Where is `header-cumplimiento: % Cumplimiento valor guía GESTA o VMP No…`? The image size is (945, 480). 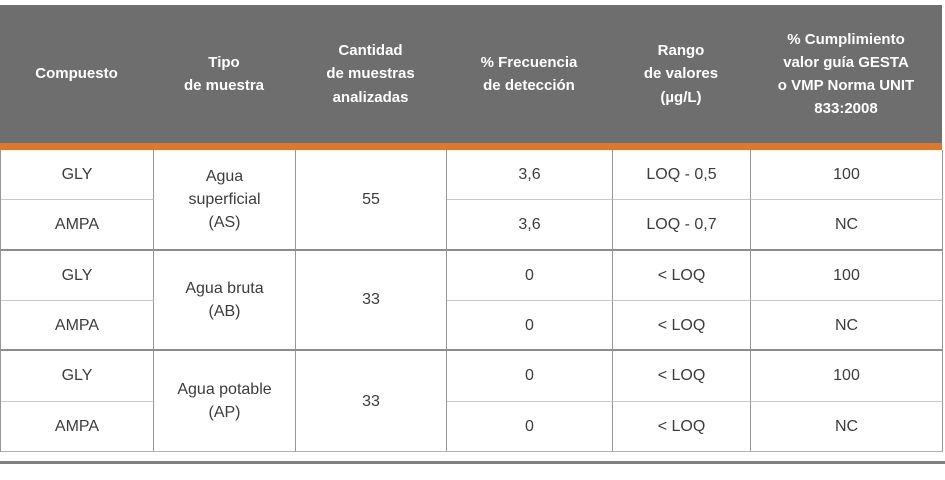 header-cumplimiento: % Cumplimiento valor guía GESTA o VMP No… is located at coordinates (846, 74).